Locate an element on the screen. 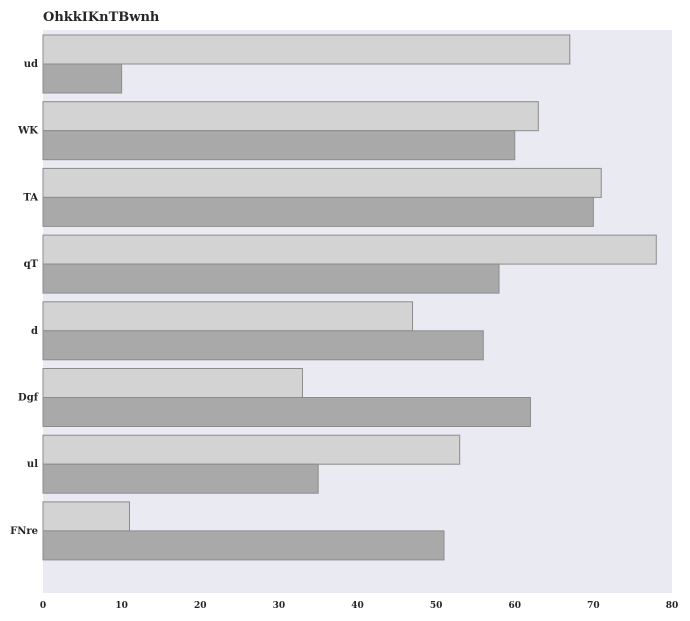  category-label-dgf: Dgf is located at coordinates (28, 398).